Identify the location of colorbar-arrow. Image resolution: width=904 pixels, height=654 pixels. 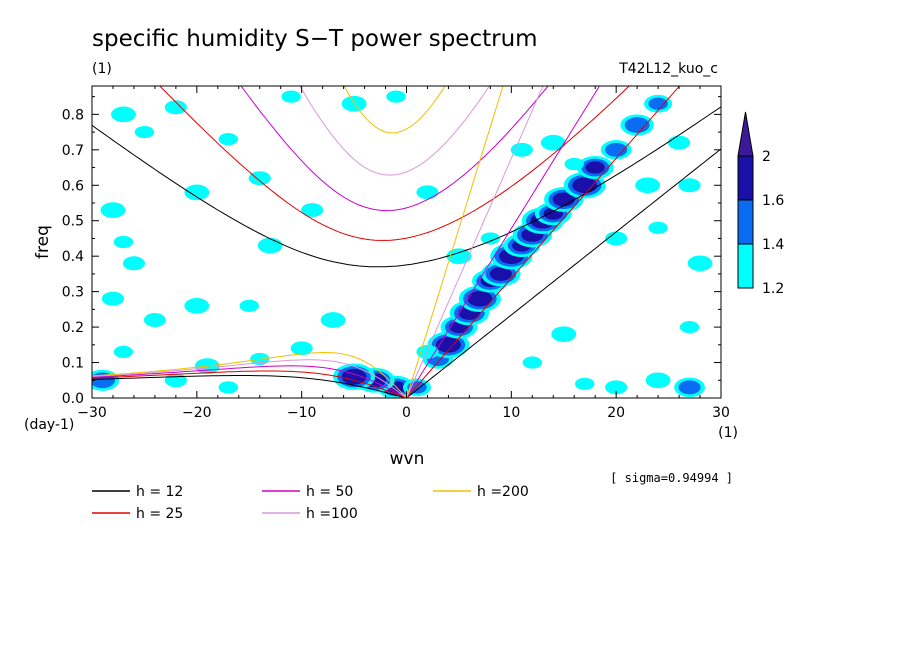
(745, 134).